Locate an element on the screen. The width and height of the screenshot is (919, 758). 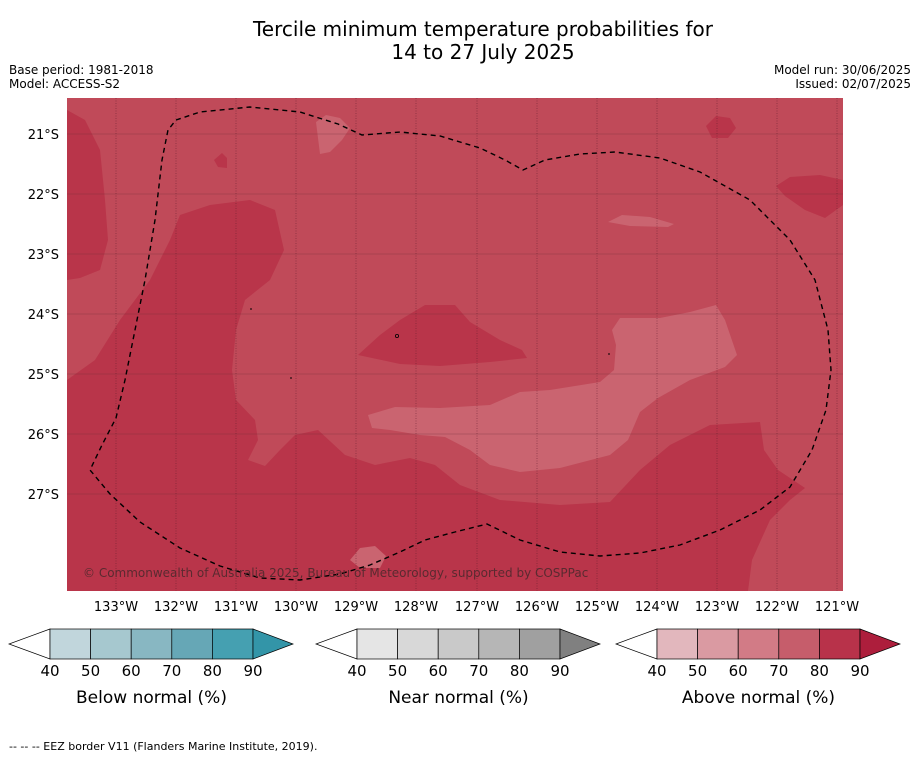
colorbar-above: 40 50 60 70 80 90 Above normal (%) is located at coordinates (757, 668).